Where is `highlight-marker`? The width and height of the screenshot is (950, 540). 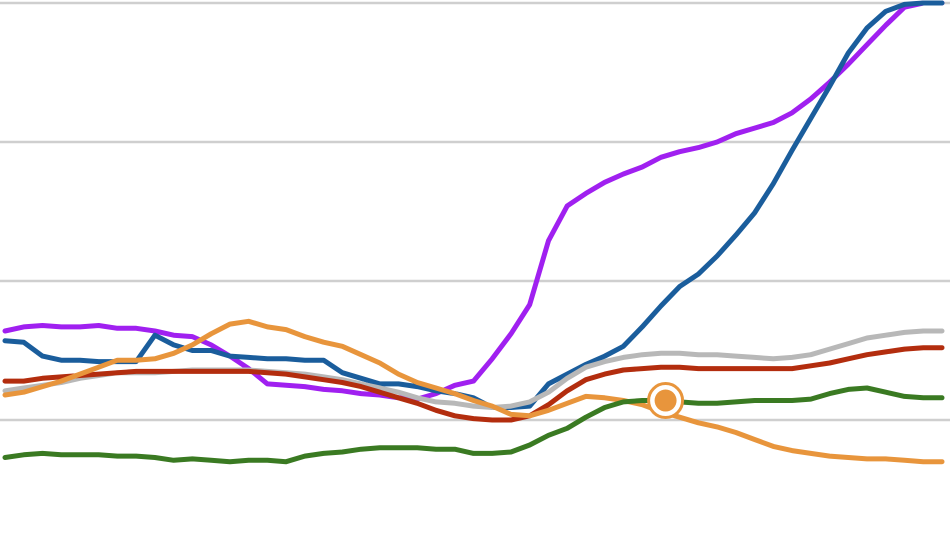 highlight-marker is located at coordinates (666, 401).